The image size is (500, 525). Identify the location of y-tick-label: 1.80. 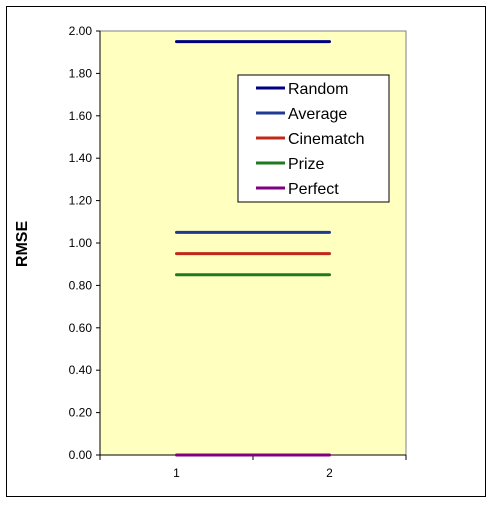
(81, 73).